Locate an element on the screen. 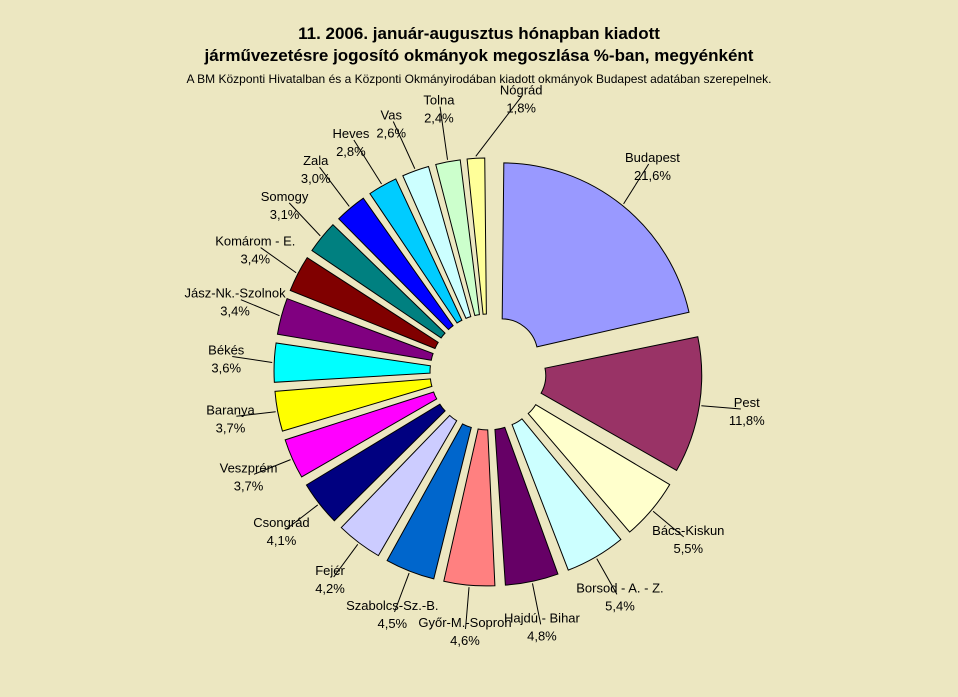 This screenshot has height=697, width=958. slice-label-hajdu-bihar: Hajdú - Bihar is located at coordinates (542, 617).